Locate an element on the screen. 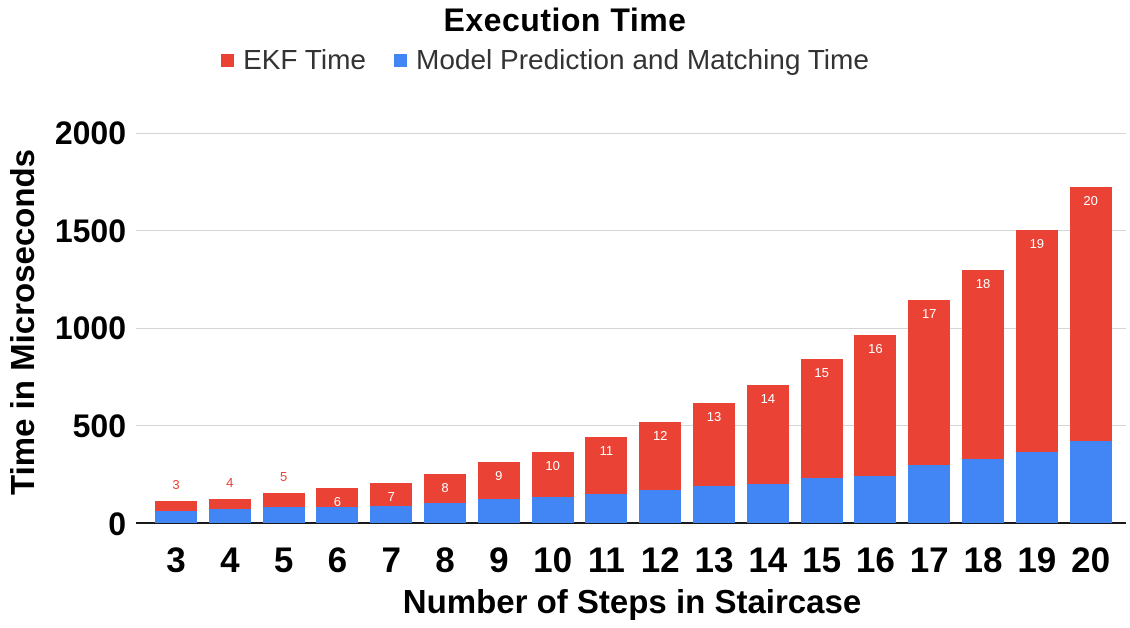  bar-label: 15 is located at coordinates (821, 372).